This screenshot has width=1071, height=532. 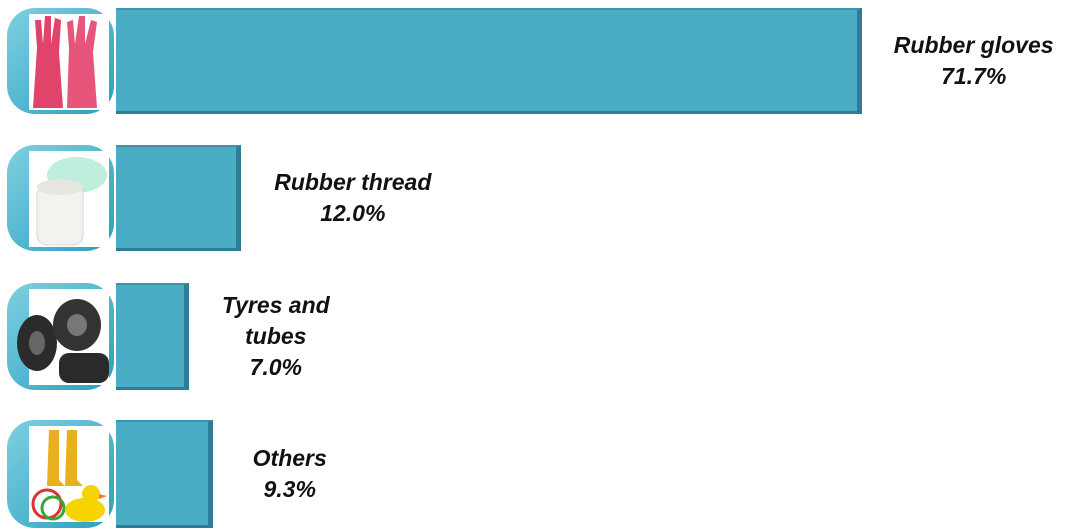 What do you see at coordinates (60, 474) in the screenshot?
I see `others-icon` at bounding box center [60, 474].